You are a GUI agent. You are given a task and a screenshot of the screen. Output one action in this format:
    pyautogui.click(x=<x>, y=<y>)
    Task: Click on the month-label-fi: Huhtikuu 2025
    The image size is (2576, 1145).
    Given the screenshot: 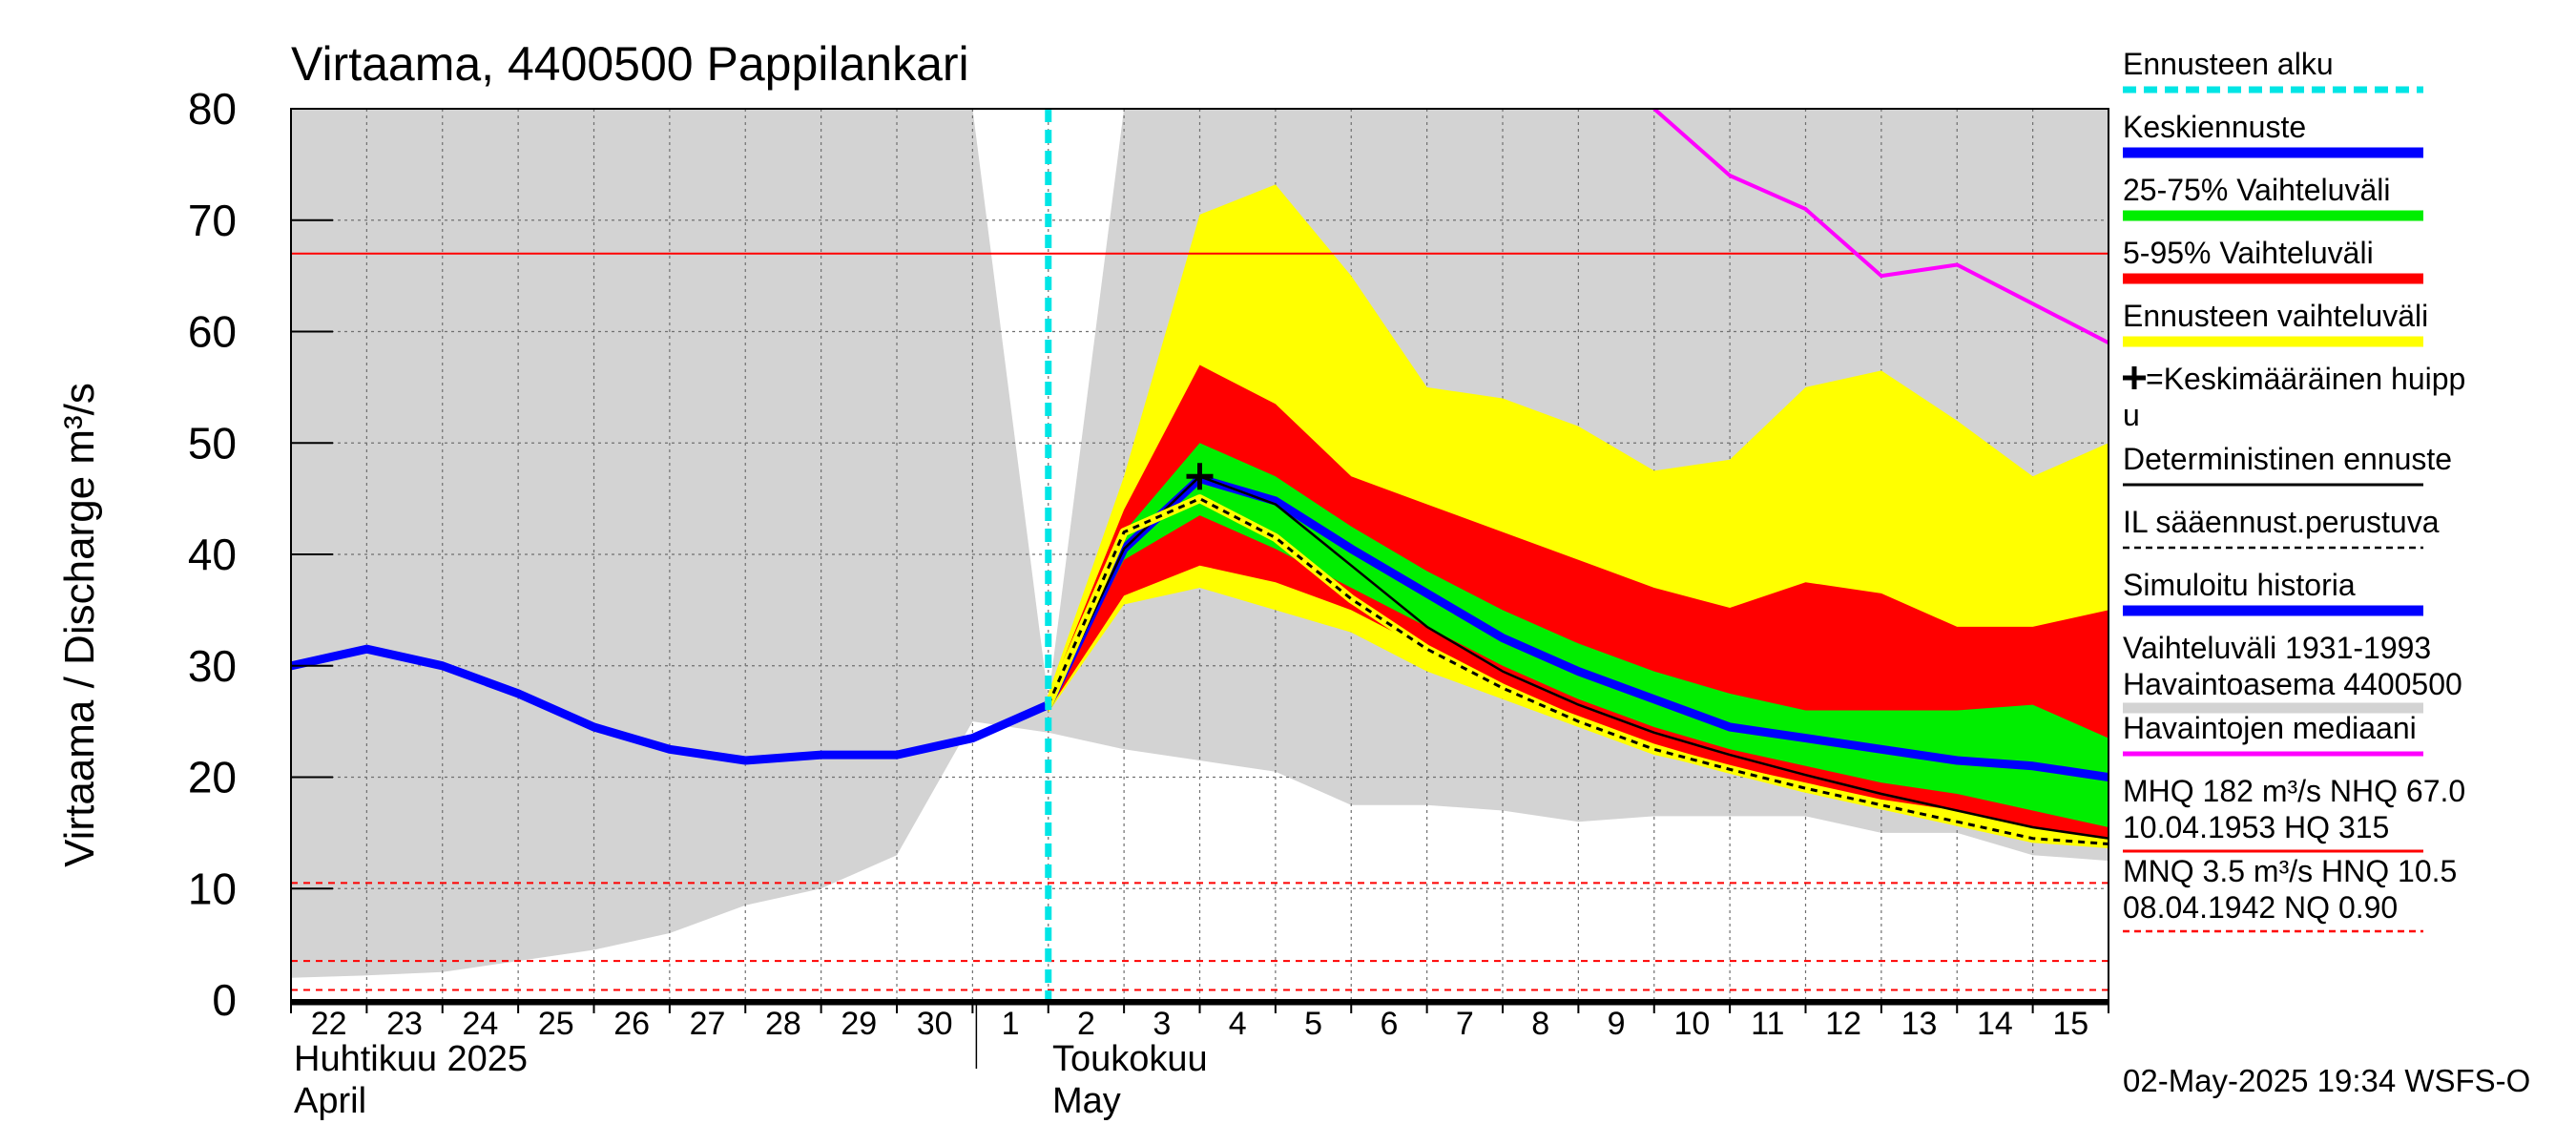 What is the action you would take?
    pyautogui.click(x=411, y=1059)
    